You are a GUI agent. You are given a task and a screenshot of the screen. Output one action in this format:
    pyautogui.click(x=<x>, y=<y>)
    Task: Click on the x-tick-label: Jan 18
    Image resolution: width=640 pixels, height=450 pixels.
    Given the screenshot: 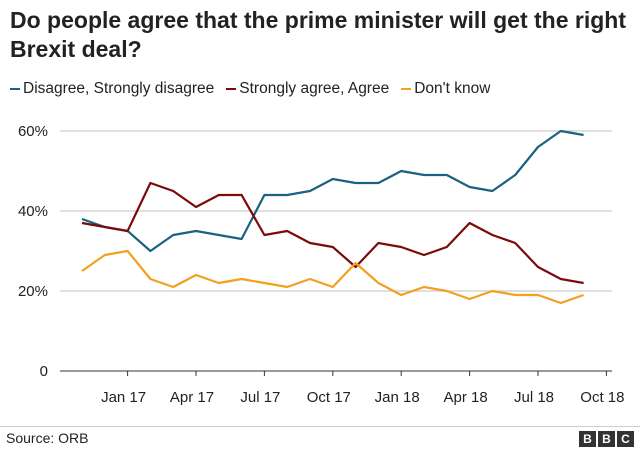 What is the action you would take?
    pyautogui.click(x=397, y=397)
    